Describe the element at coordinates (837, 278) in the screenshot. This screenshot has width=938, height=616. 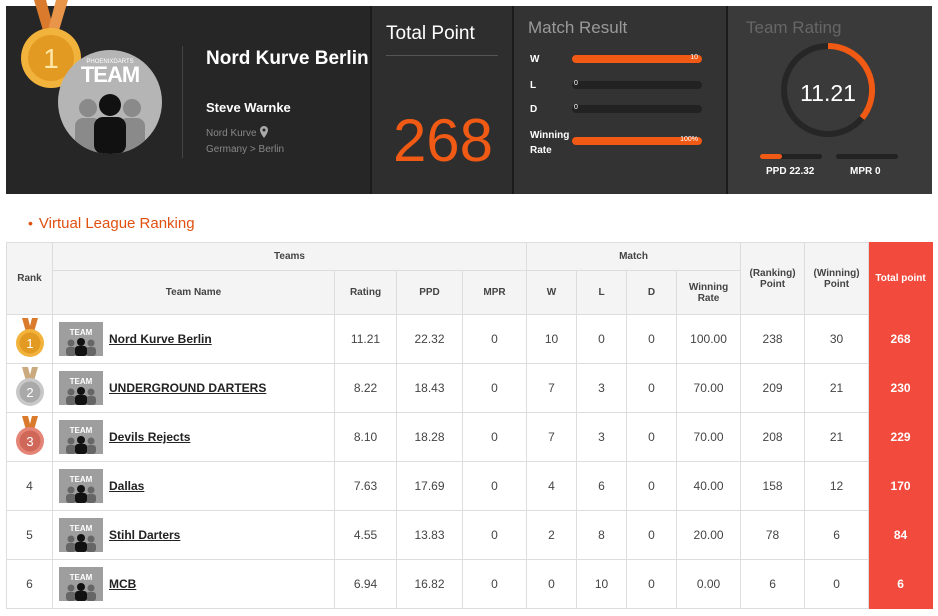
I see `header-winning-point: (Winning) Point` at that location.